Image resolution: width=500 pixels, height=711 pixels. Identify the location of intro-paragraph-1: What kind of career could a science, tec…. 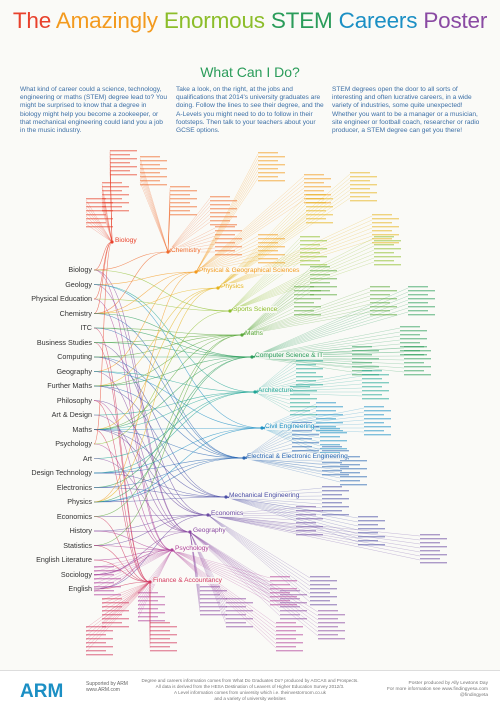
(93, 110).